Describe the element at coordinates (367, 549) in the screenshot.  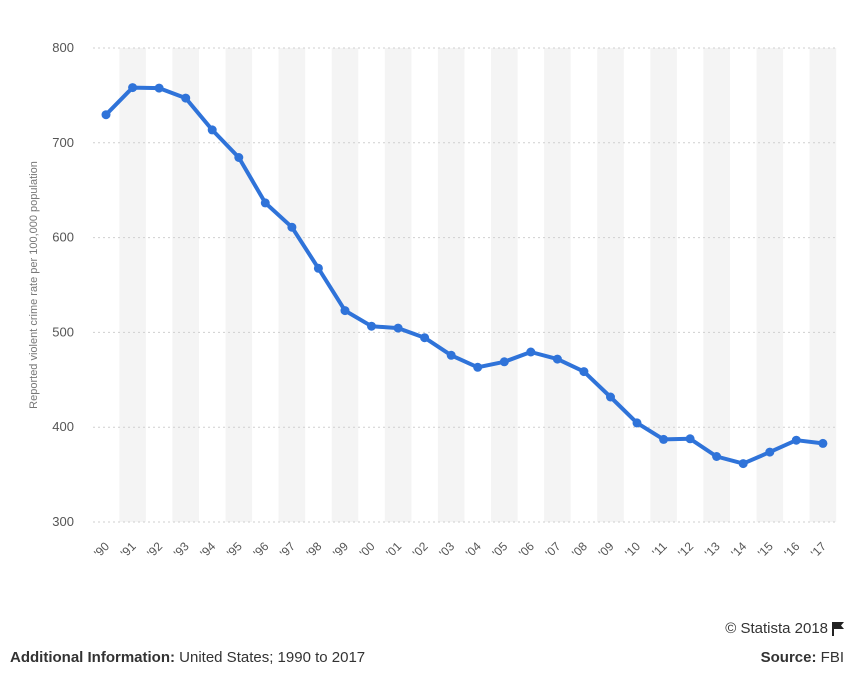
I see `x-tick-label: '00` at that location.